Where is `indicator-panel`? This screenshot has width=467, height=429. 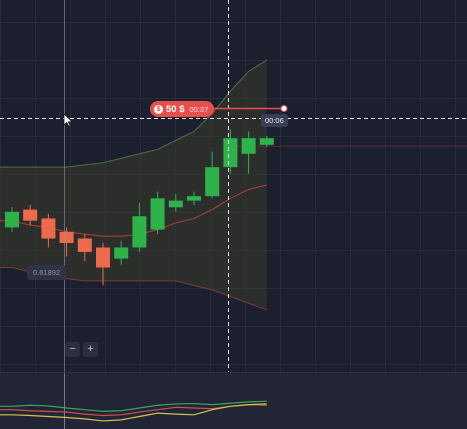
indicator-panel is located at coordinates (233, 400).